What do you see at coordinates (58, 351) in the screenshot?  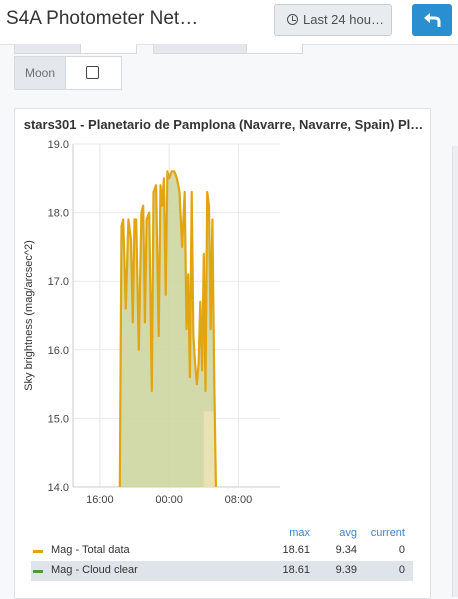 I see `y-tick-label: 16.0` at bounding box center [58, 351].